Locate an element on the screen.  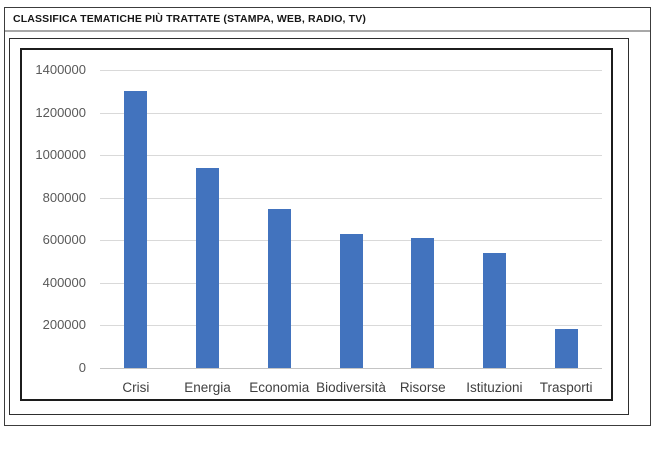
x-category-label: Istituzioni is located at coordinates (494, 387).